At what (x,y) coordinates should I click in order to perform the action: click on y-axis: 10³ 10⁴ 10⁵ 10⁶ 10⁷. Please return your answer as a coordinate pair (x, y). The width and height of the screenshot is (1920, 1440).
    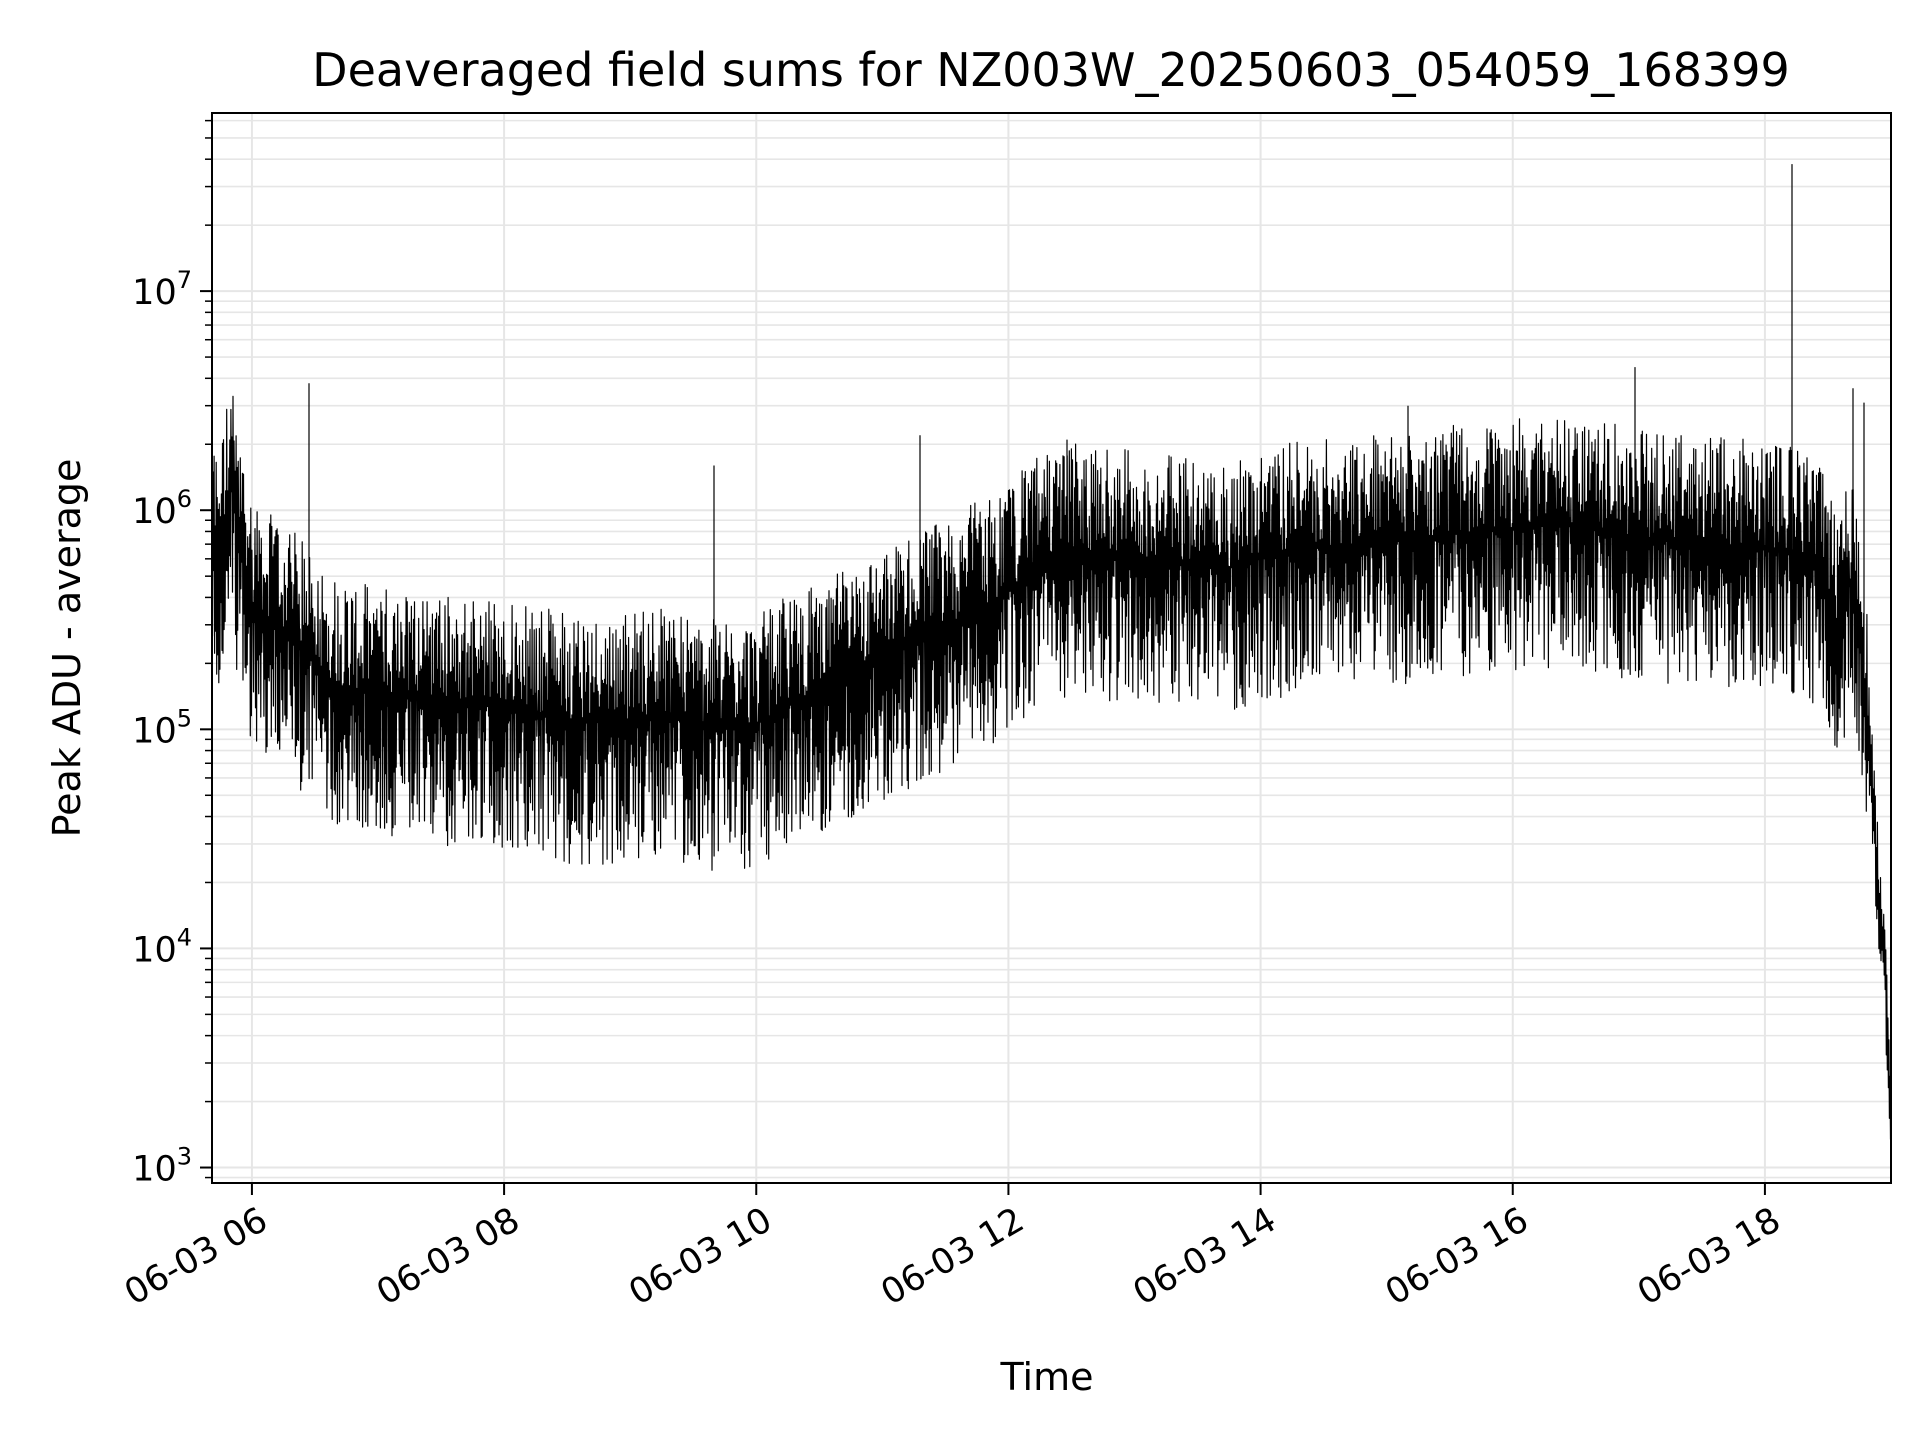
    Looking at the image, I should click on (172, 654).